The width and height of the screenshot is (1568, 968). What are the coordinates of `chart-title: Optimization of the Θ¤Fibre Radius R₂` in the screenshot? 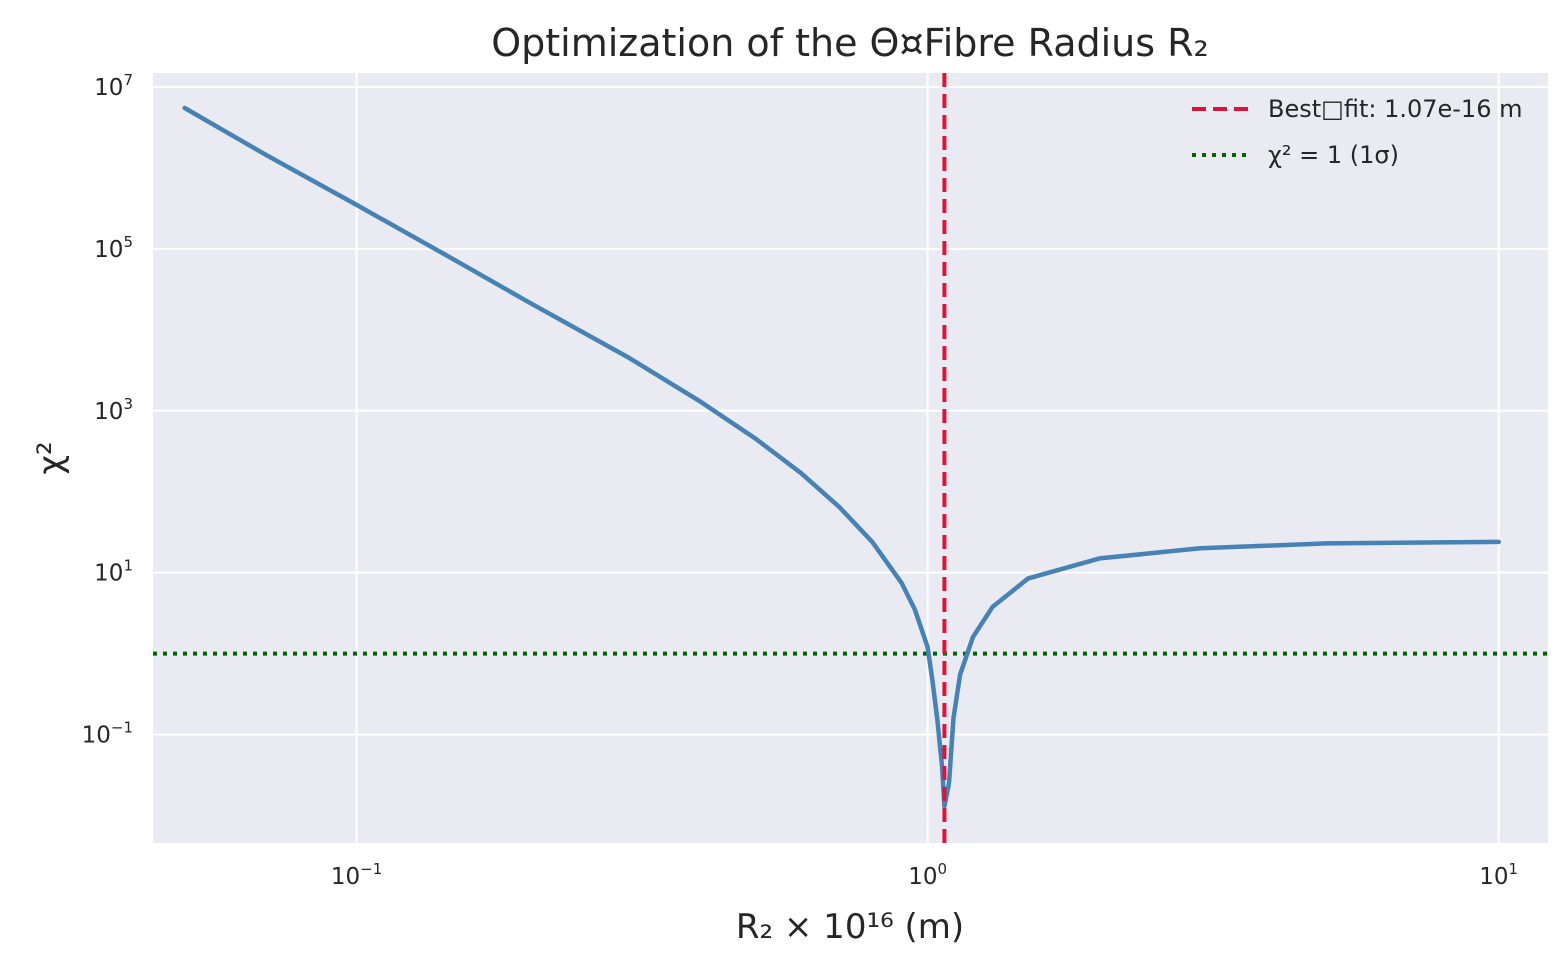 It's located at (850, 43).